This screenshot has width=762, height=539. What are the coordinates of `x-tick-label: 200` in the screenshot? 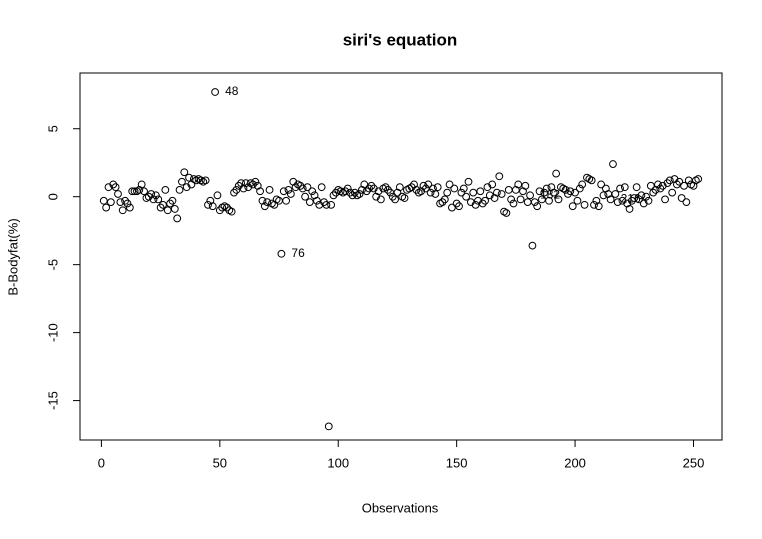 It's located at (575, 462).